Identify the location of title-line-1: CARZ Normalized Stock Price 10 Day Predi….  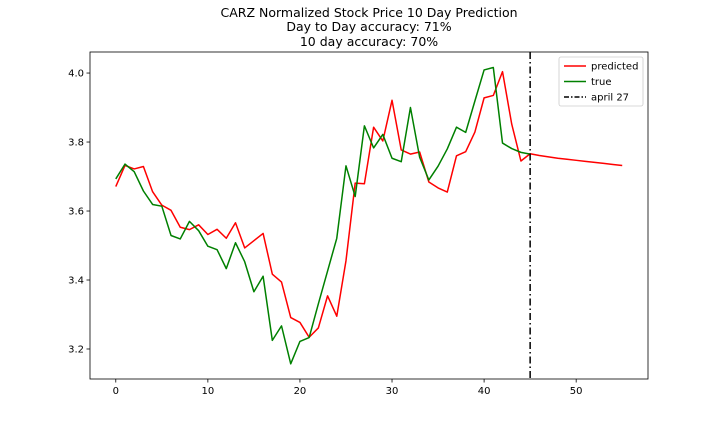
(368, 12).